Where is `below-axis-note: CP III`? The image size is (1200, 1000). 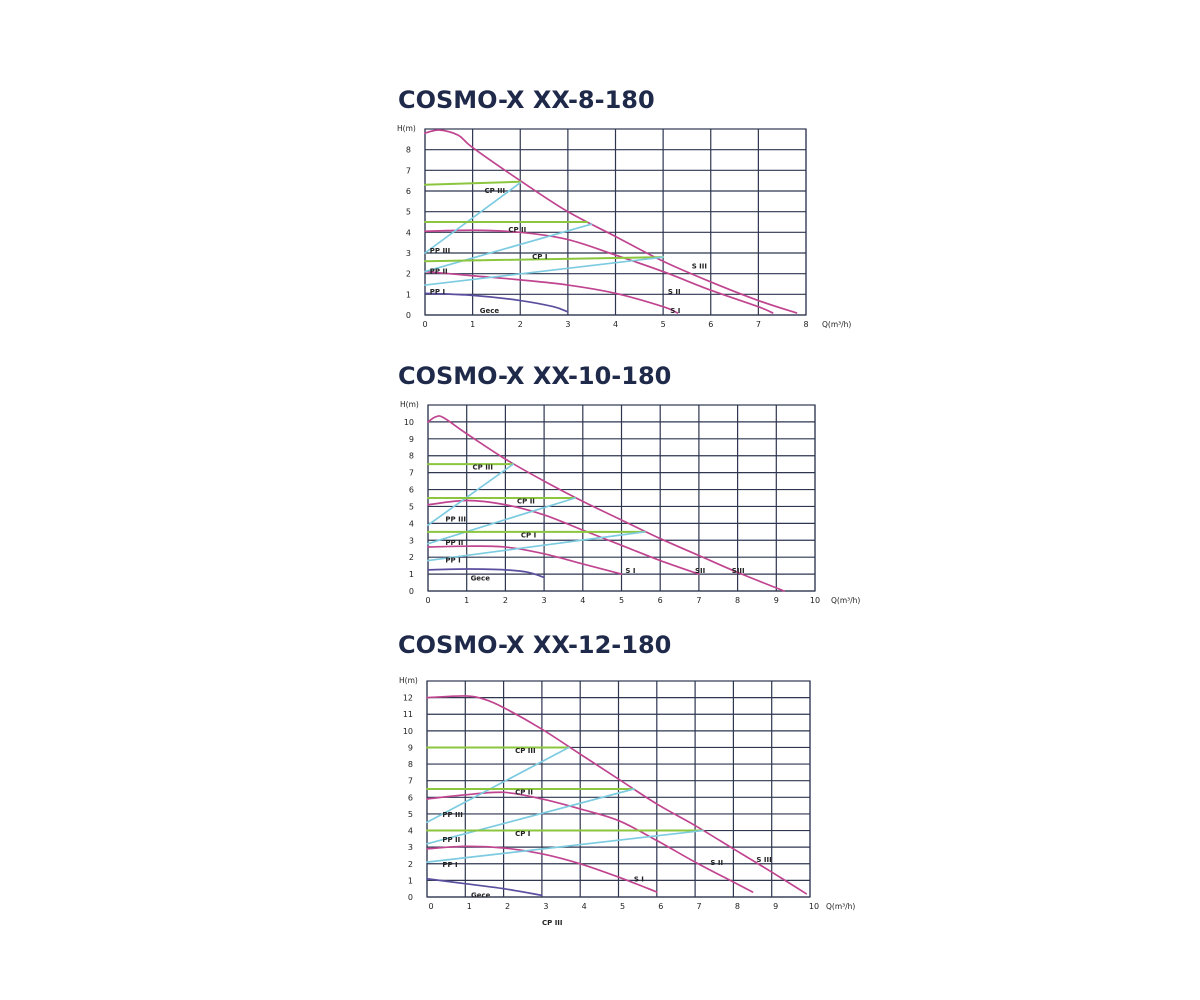
below-axis-note: CP III is located at coordinates (552, 923).